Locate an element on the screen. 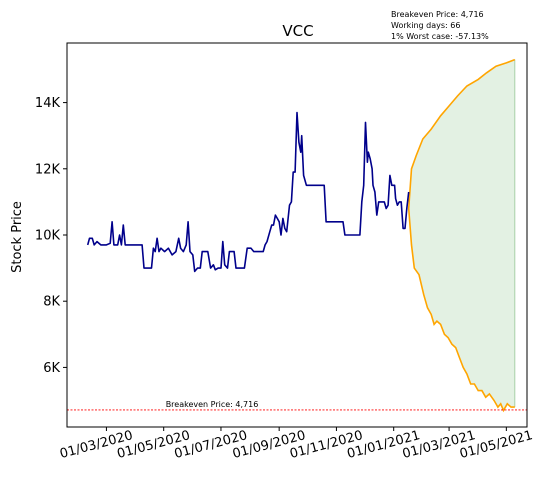  annotation-breakeven: Breakeven Price: 4,716 is located at coordinates (437, 14).